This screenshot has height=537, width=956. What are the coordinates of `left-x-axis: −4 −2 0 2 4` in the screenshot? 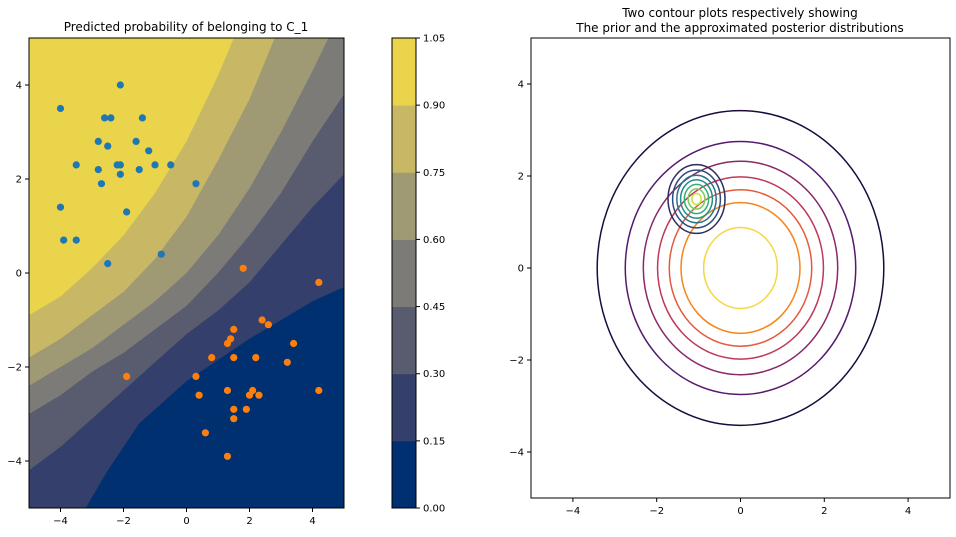 It's located at (184, 517).